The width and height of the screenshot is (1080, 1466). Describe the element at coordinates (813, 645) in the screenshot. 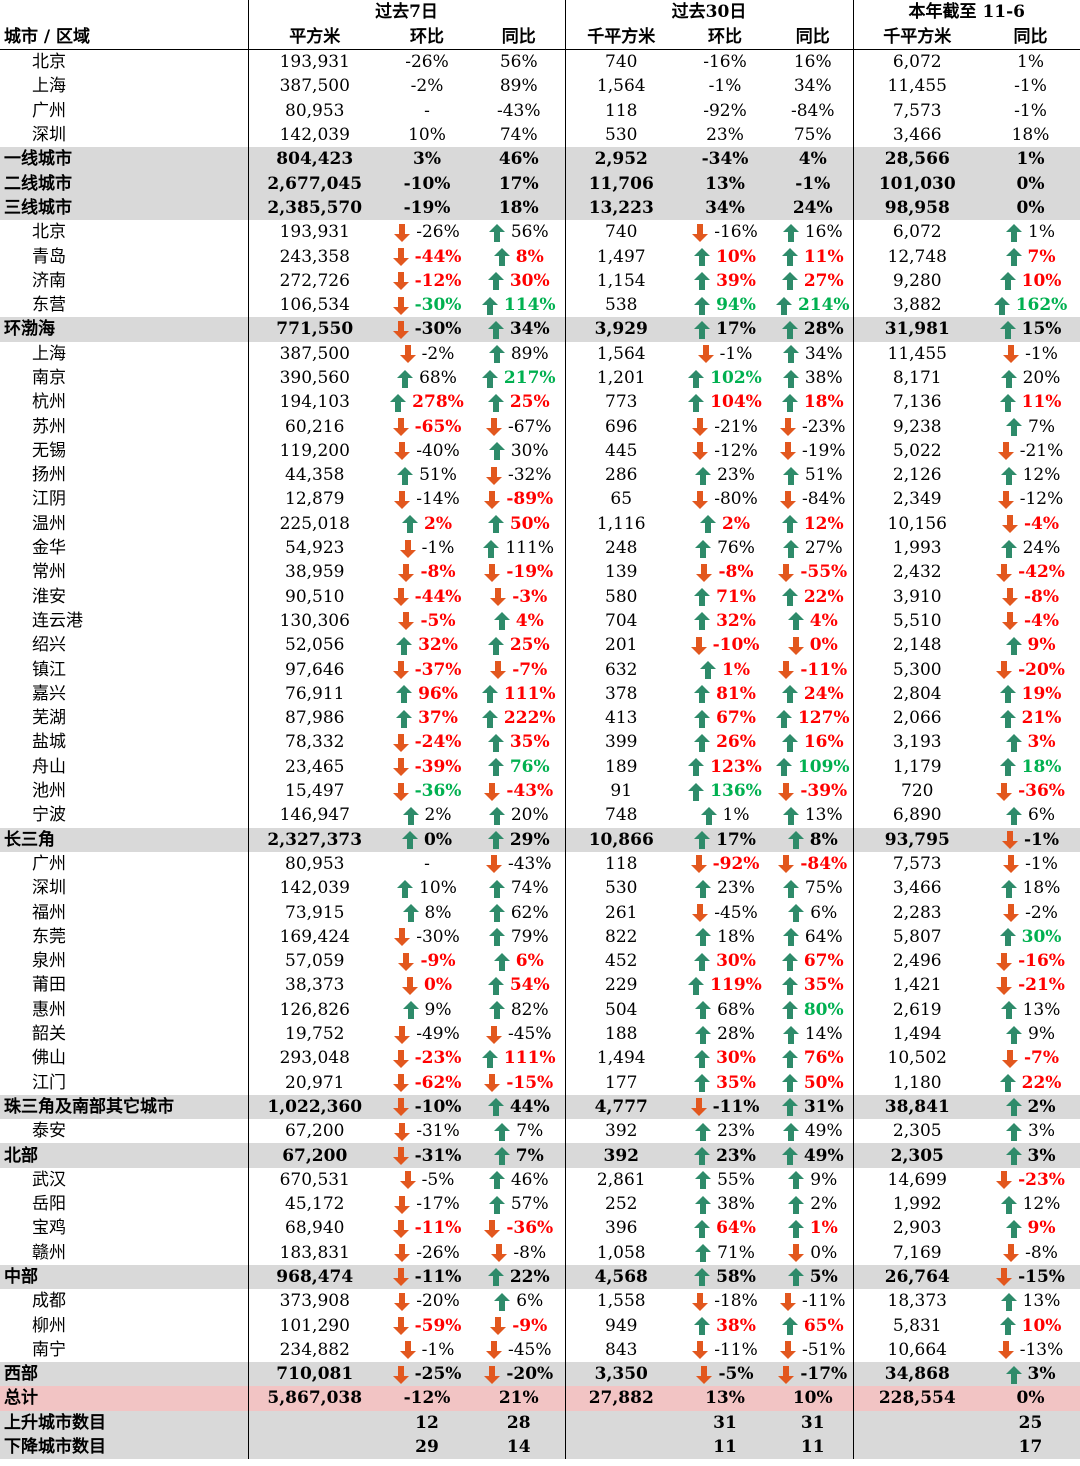

I see `tb-30d: 0%` at that location.